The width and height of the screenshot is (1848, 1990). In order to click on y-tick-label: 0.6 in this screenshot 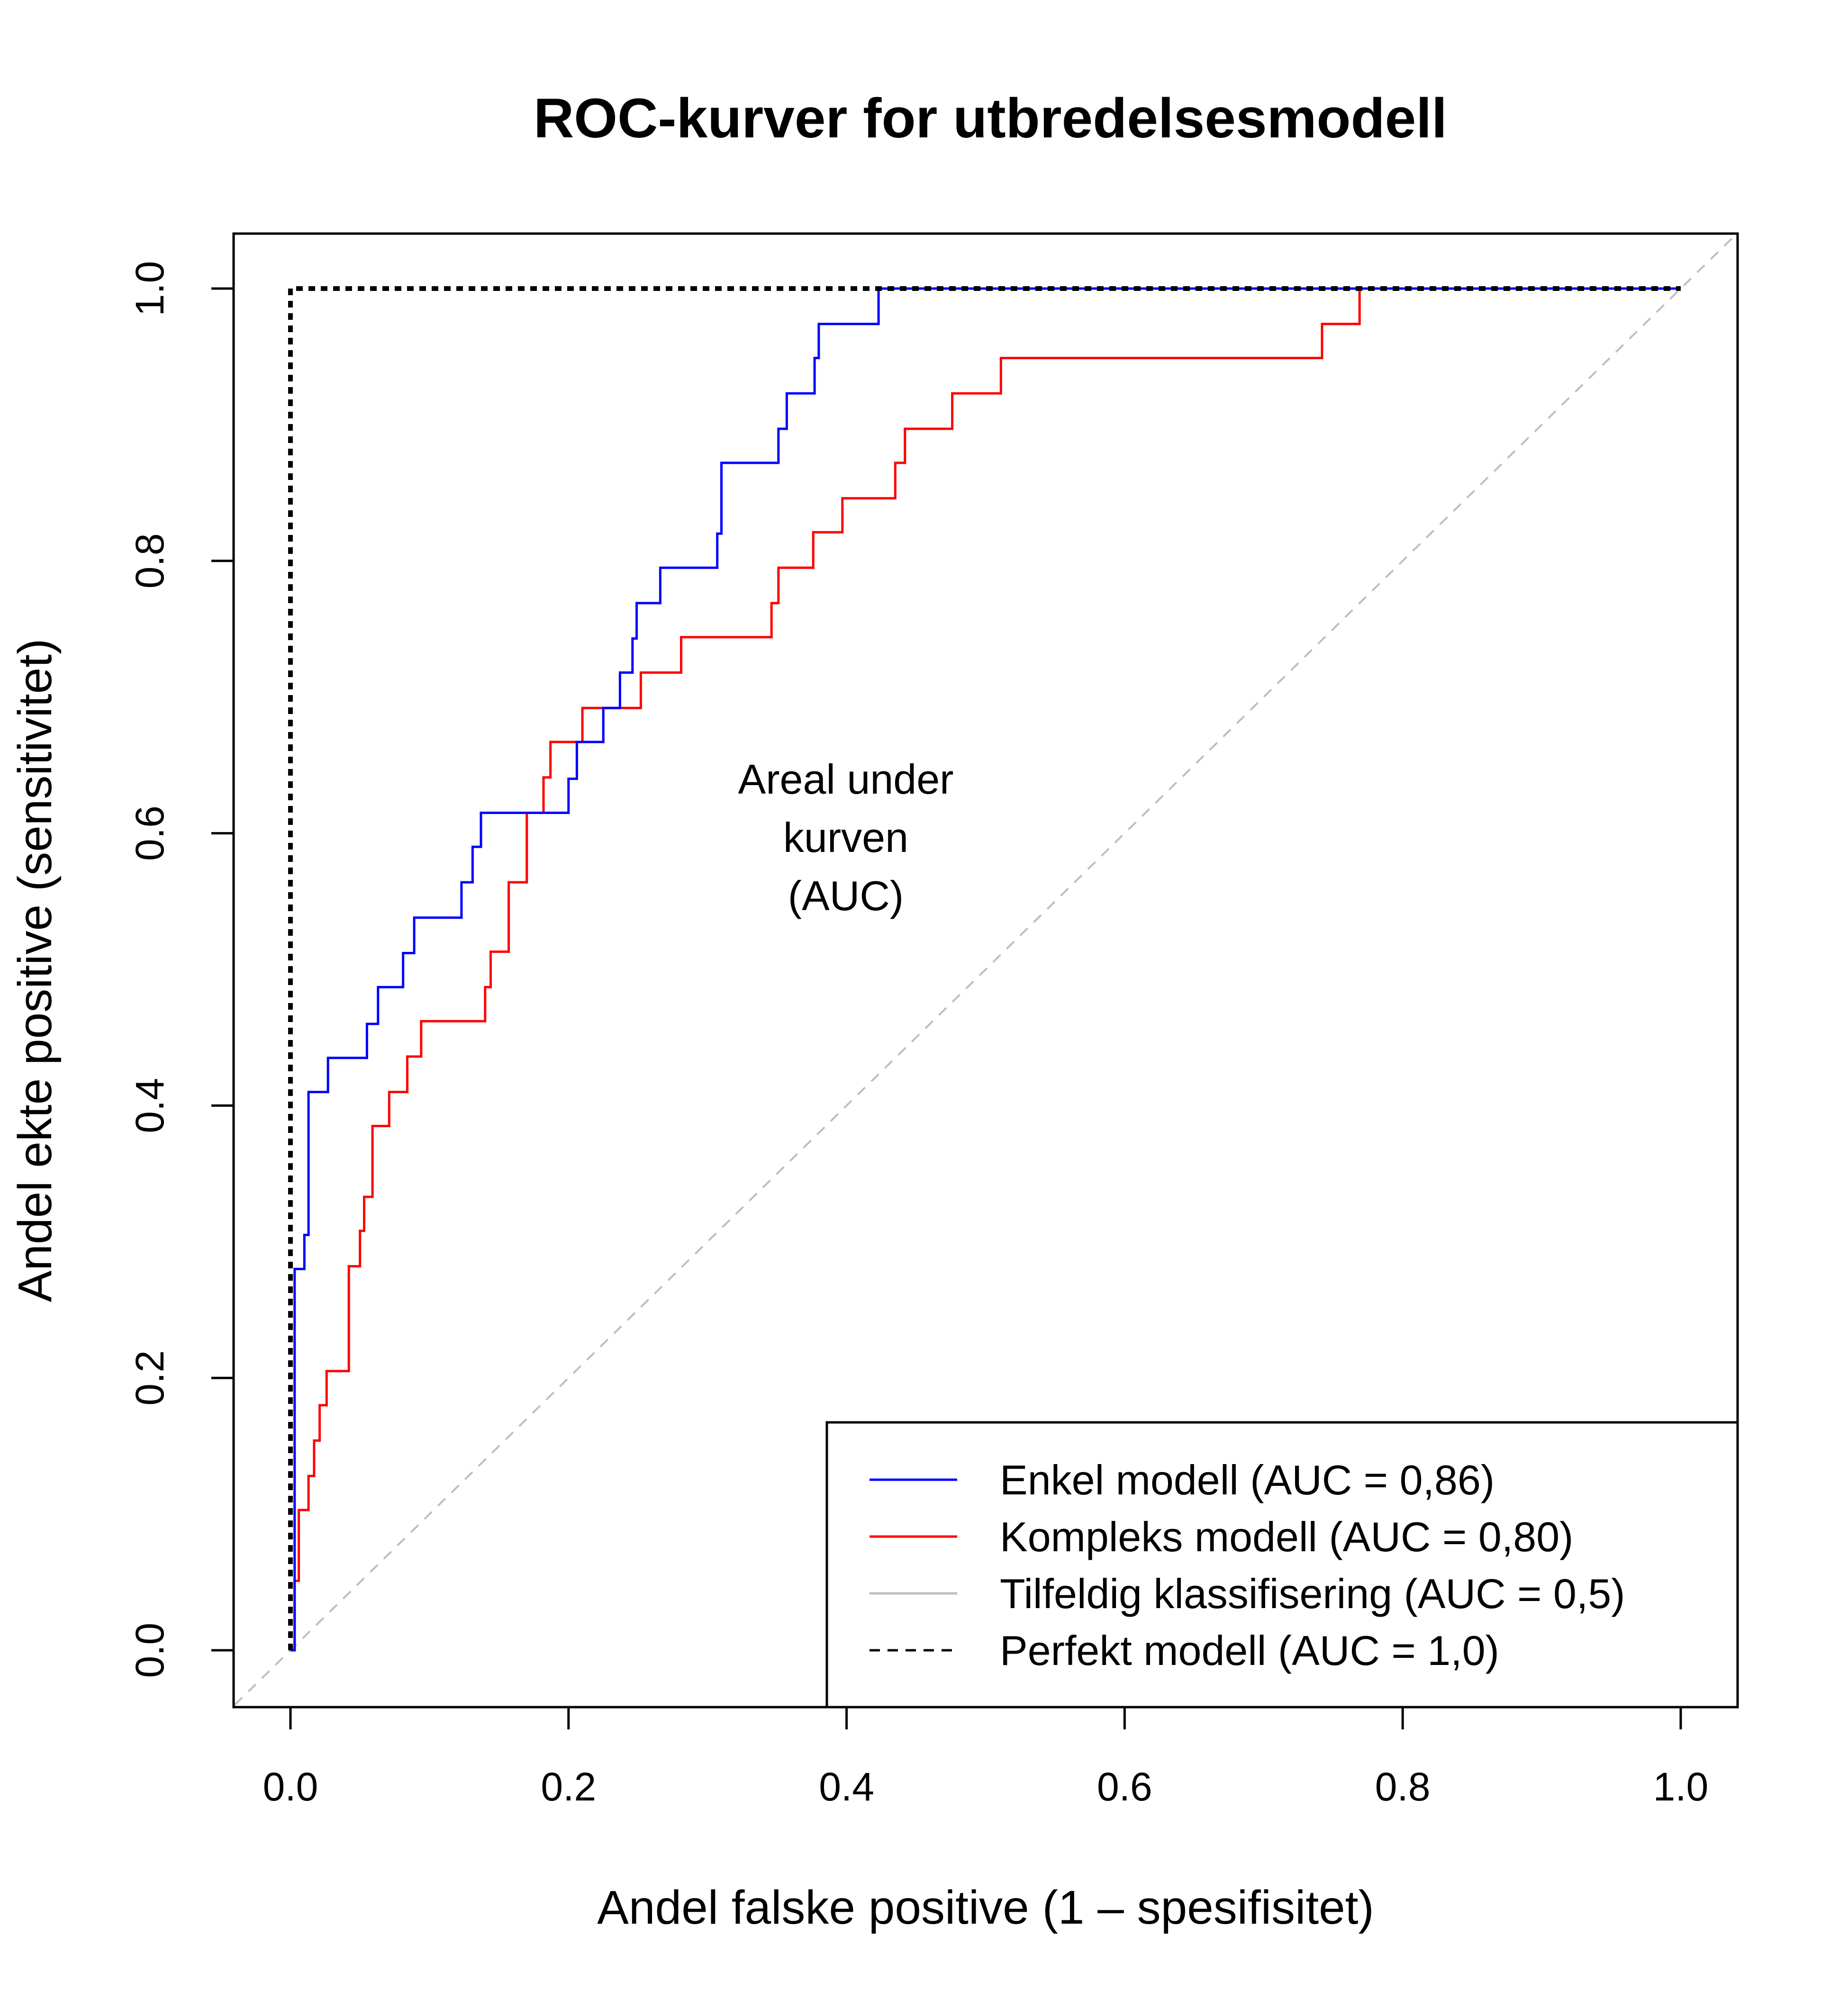, I will do `click(149, 833)`.